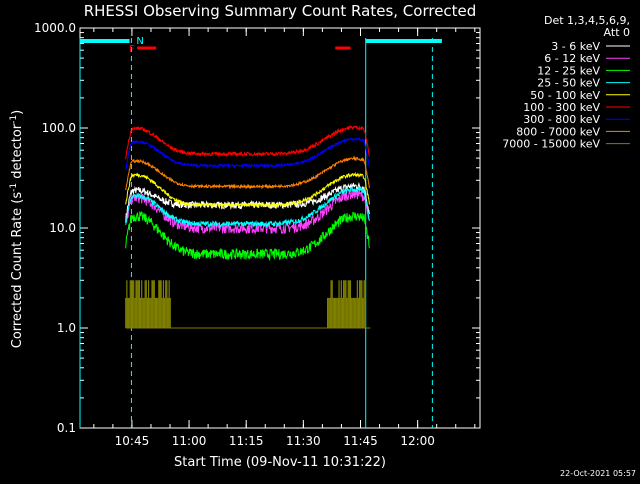  I want to click on y-tick-label: 1.0, so click(66, 328).